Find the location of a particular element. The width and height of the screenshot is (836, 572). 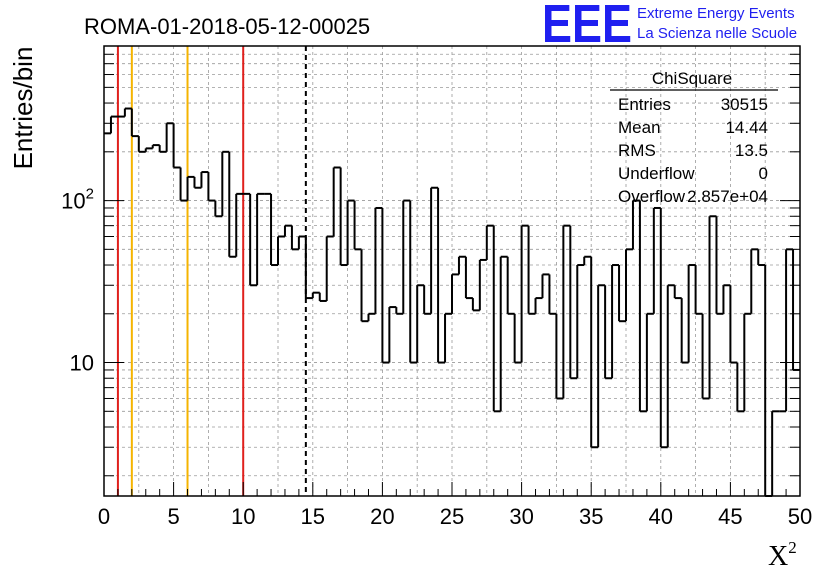

x-tick-label: 5 is located at coordinates (173, 516).